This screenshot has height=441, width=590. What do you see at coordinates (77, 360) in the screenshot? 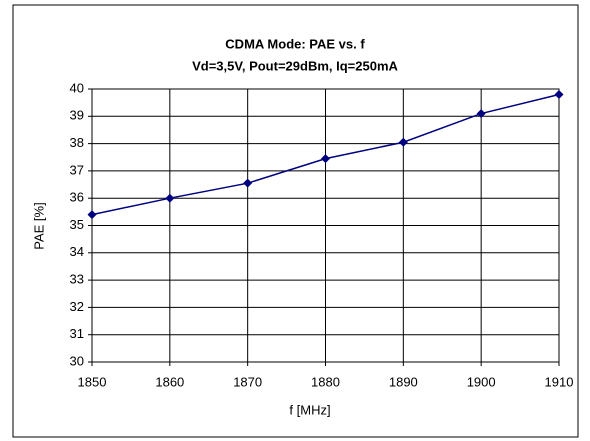
I see `y-tick-label: 30` at bounding box center [77, 360].